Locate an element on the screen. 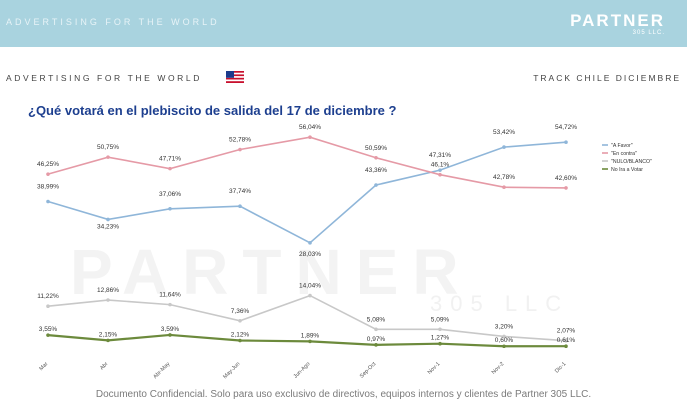  x-tick-label: May-Jun is located at coordinates (231, 370).